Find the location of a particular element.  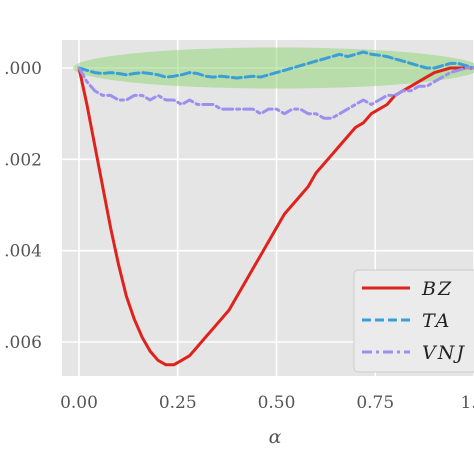

confidence-band is located at coordinates (273, 68).